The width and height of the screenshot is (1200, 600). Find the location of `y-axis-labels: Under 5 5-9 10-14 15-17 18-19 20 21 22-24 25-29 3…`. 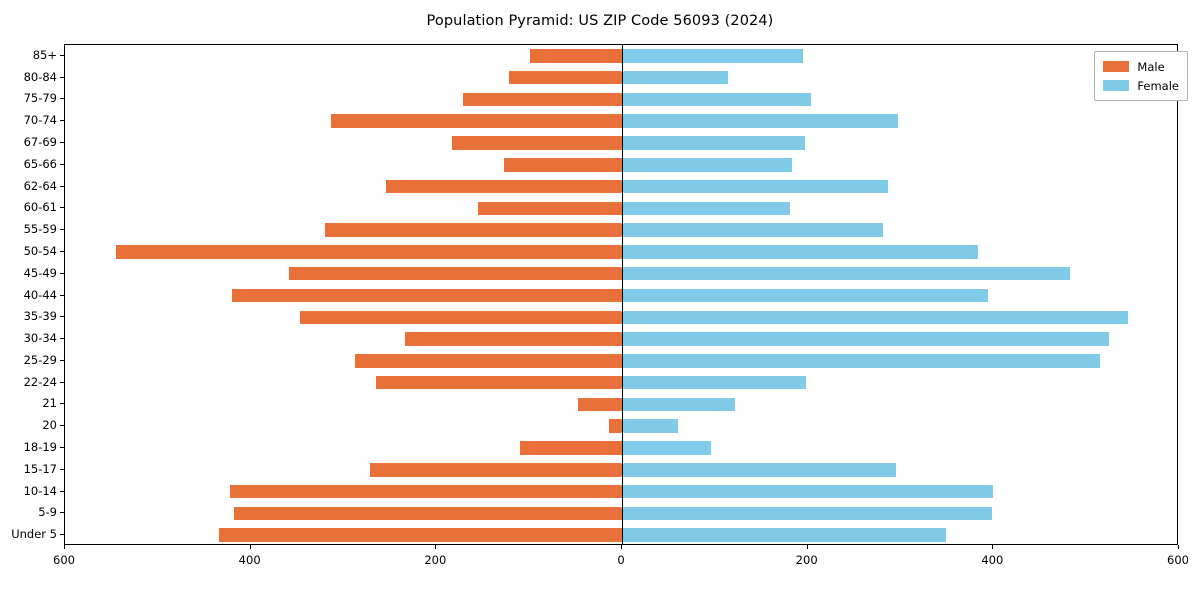

y-axis-labels: Under 5 5-9 10-14 15-17 18-19 20 21 22-24 25-29 3… is located at coordinates (28, 300).